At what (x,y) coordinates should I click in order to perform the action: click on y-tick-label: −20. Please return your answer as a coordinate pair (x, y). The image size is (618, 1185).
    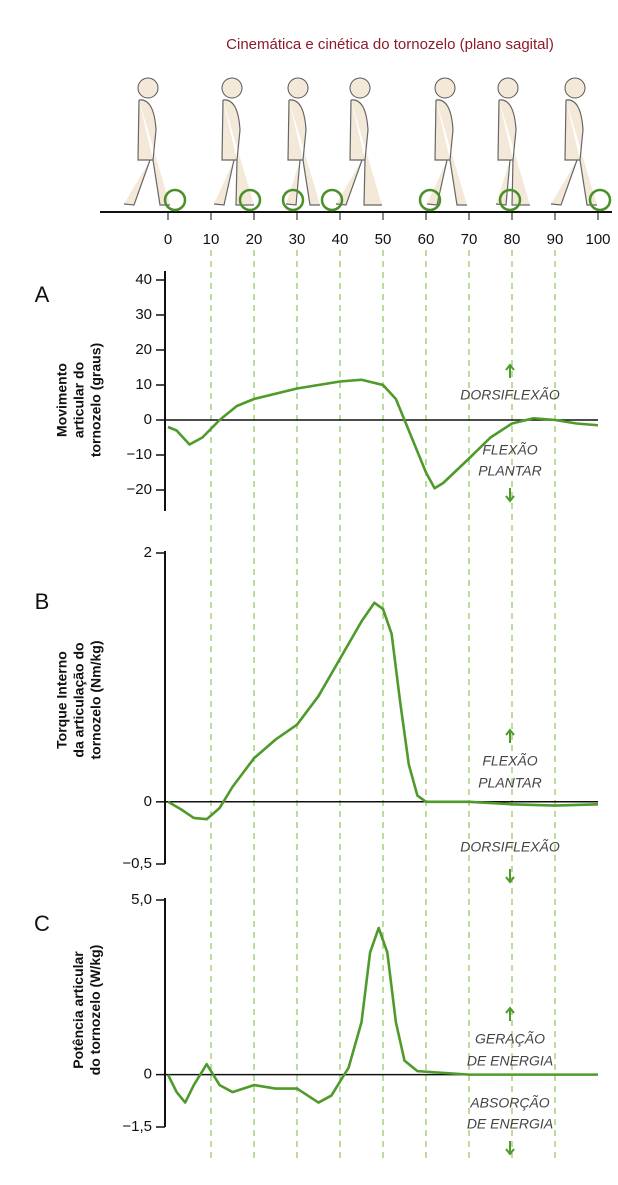
    Looking at the image, I should click on (139, 489).